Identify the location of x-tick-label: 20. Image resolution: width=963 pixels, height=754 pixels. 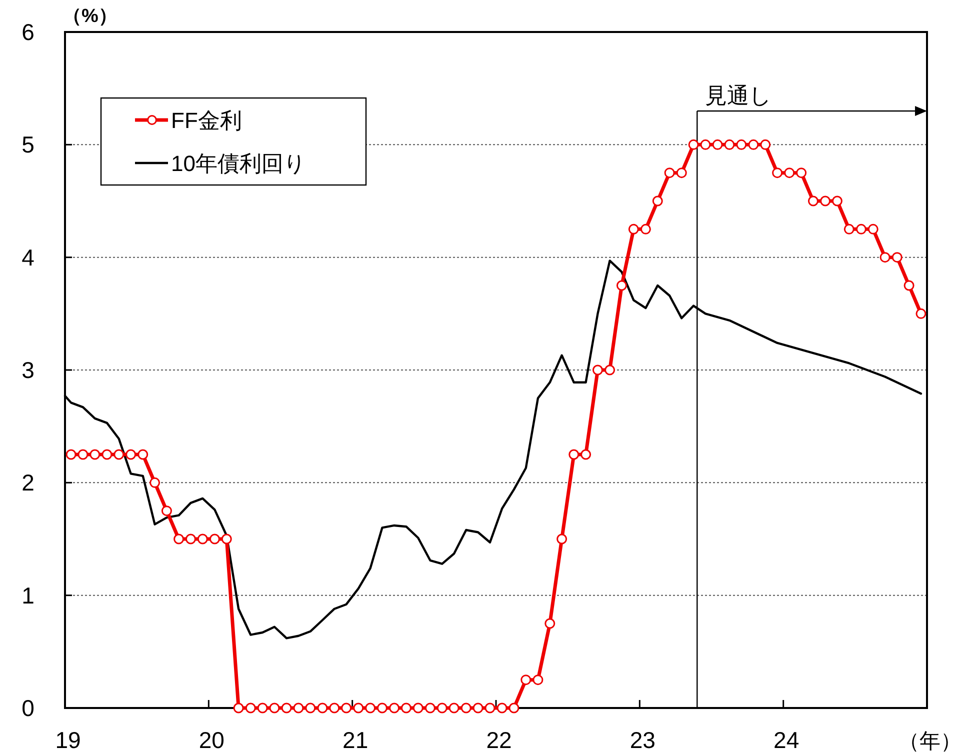
(211, 740).